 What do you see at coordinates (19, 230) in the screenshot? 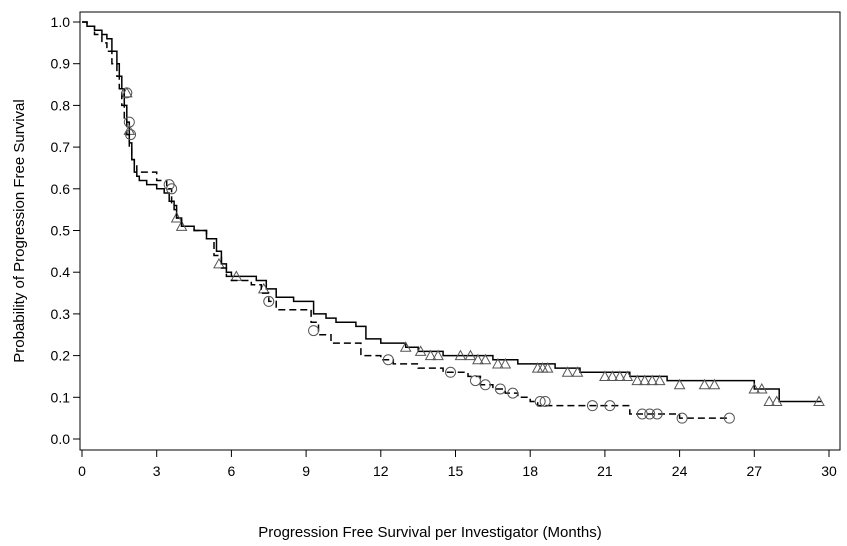
I see `y-axis-title: Probability of Progression Free Survival` at bounding box center [19, 230].